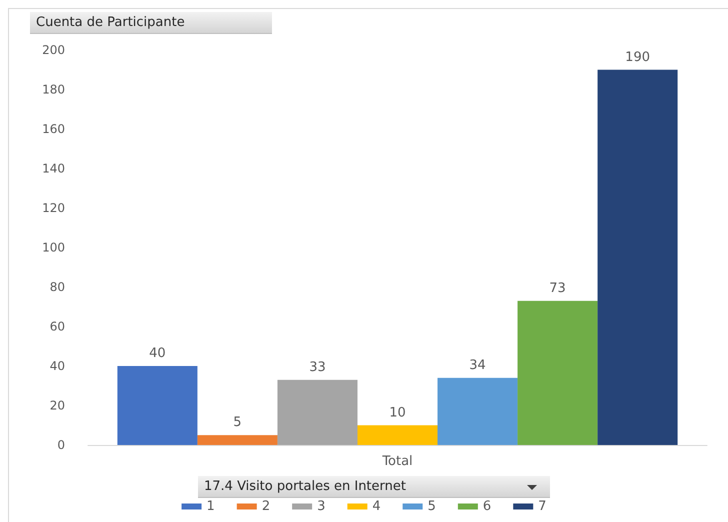  I want to click on data-label: 33, so click(317, 367).